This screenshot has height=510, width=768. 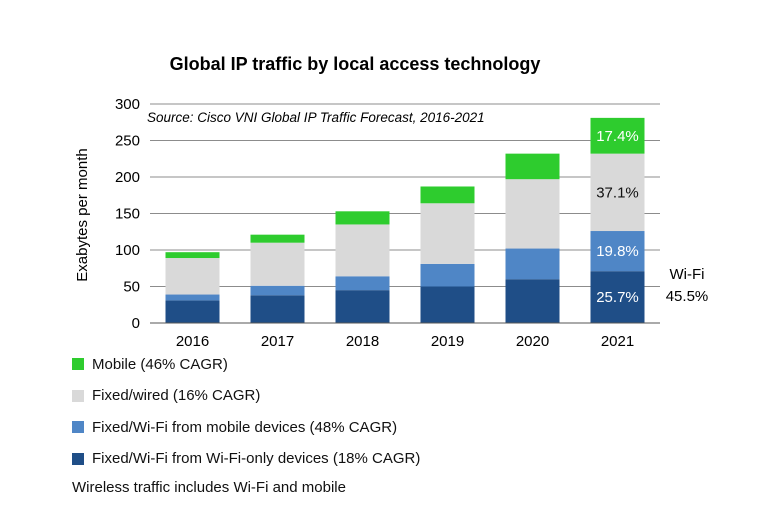 What do you see at coordinates (176, 395) in the screenshot?
I see `legend-label: Fixed/wired (16% CAGR)` at bounding box center [176, 395].